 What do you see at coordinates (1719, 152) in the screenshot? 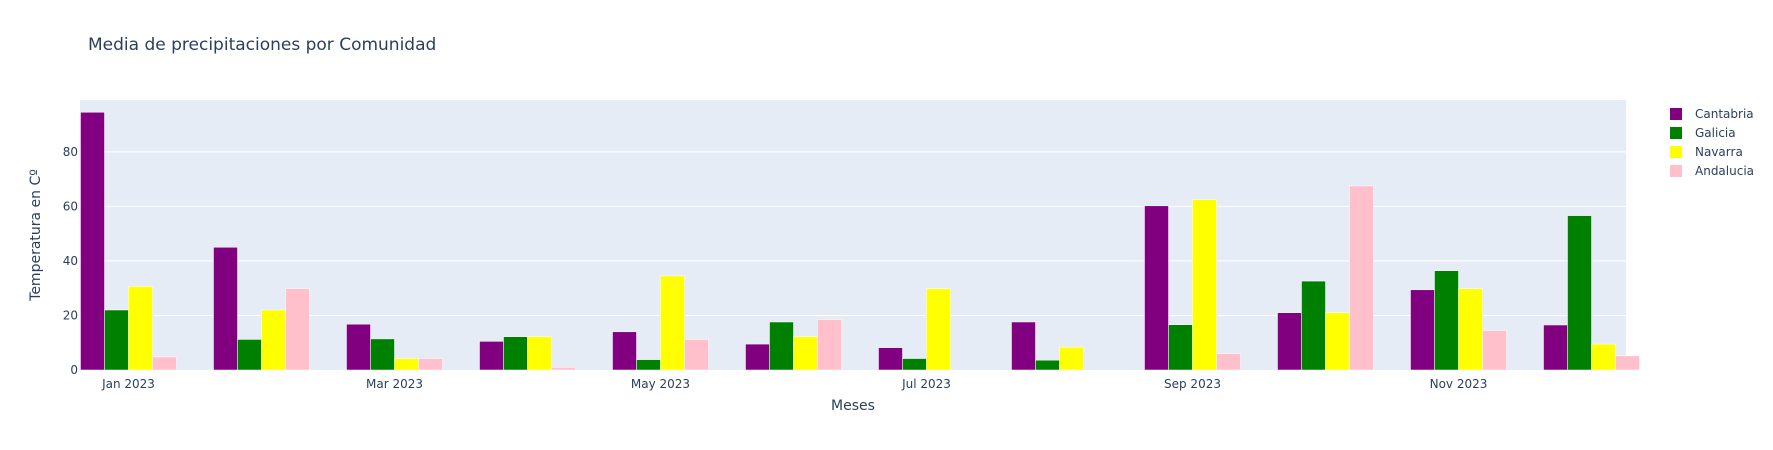
I see `legend-label-navarra: Navarra` at bounding box center [1719, 152].